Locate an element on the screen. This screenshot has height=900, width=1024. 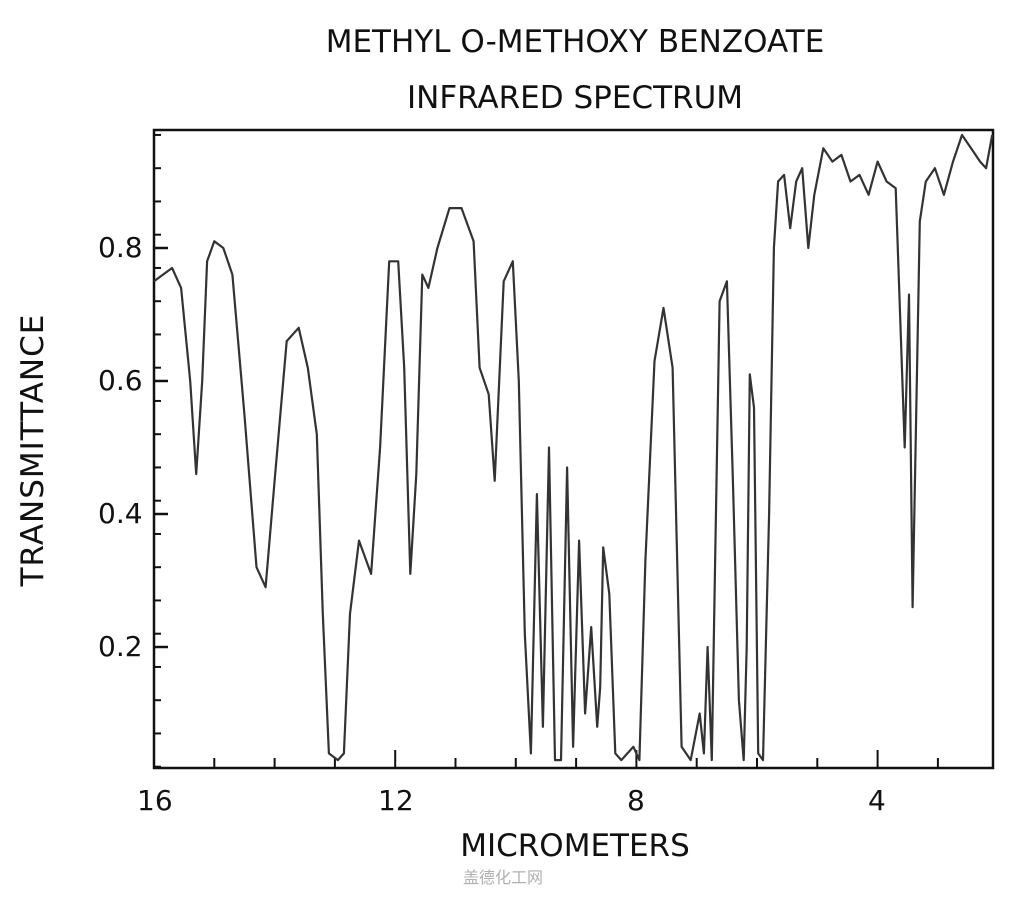
chart-subtitle: INFRARED SPECTRUM is located at coordinates (575, 98).